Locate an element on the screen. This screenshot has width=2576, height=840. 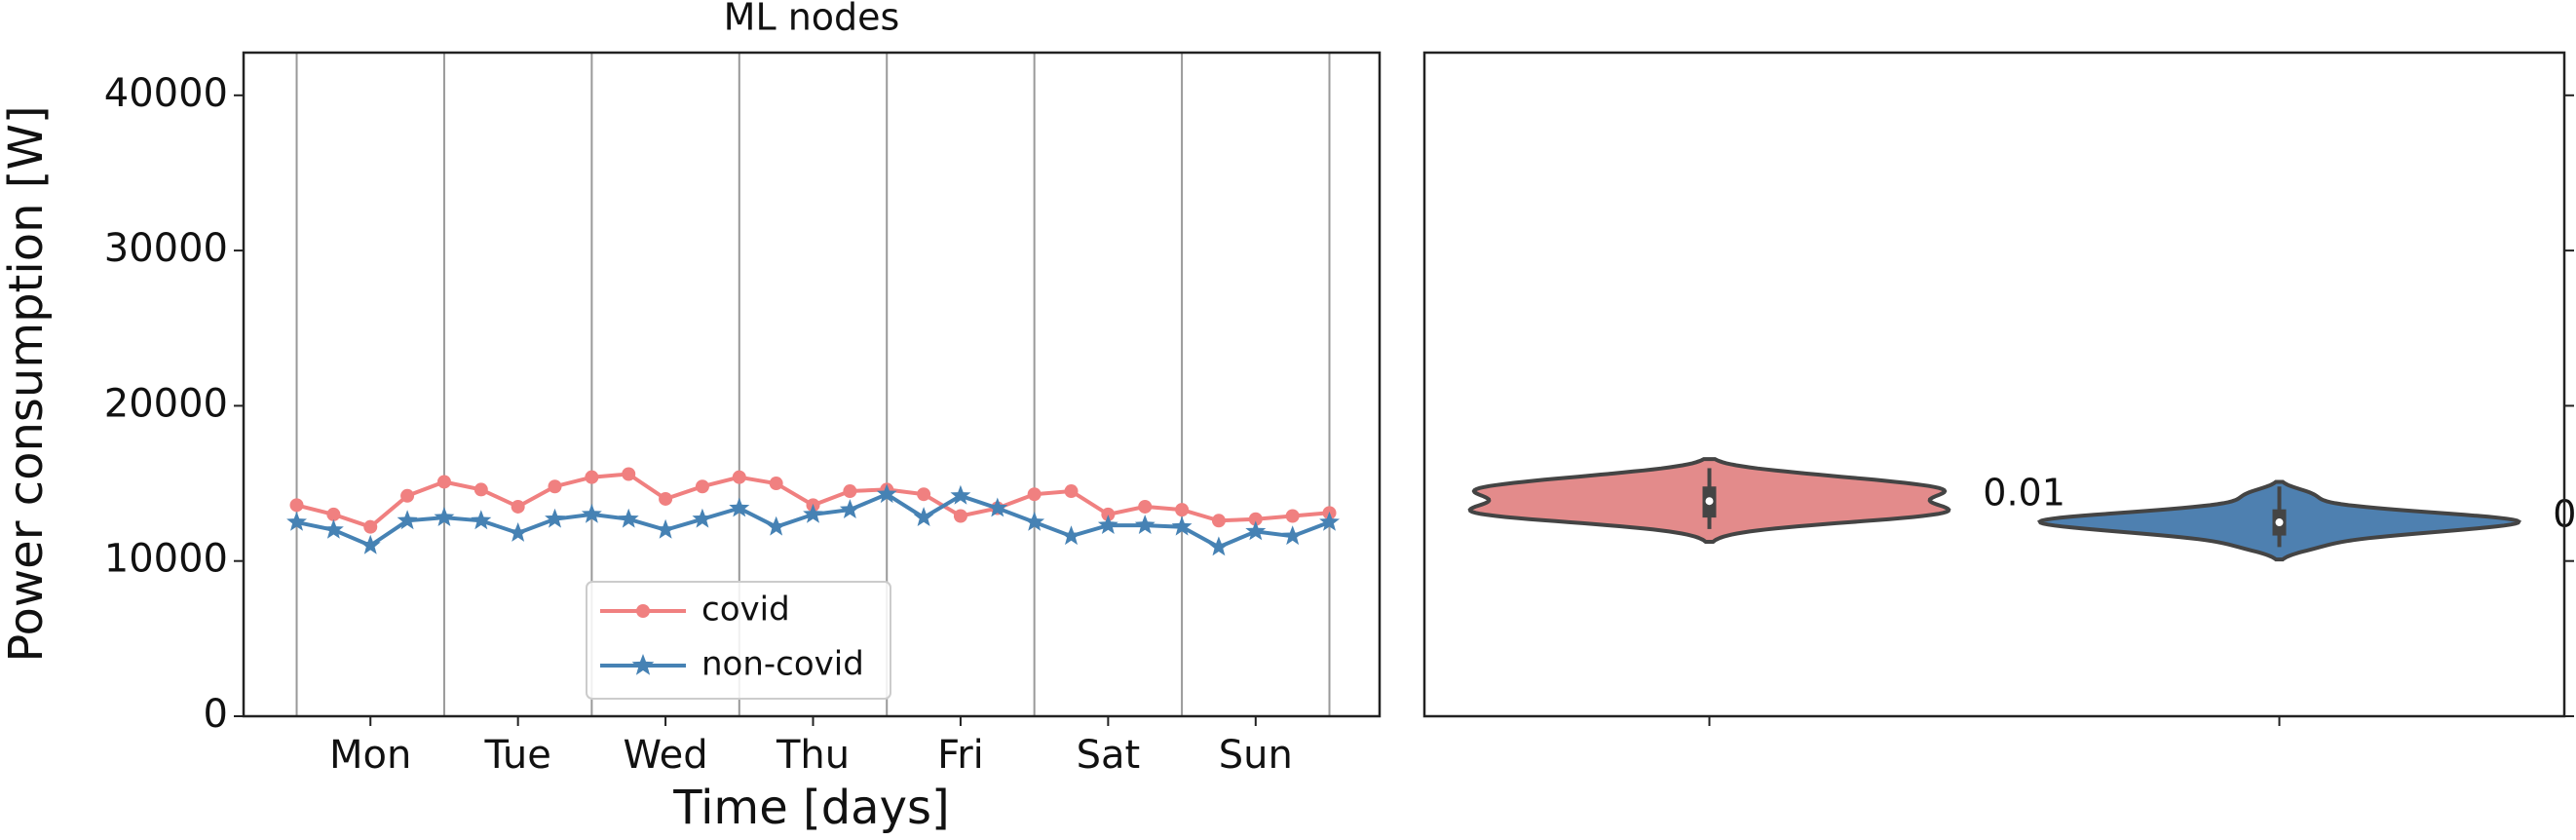
y-axis-label: Power consumption [W] is located at coordinates (27, 383).